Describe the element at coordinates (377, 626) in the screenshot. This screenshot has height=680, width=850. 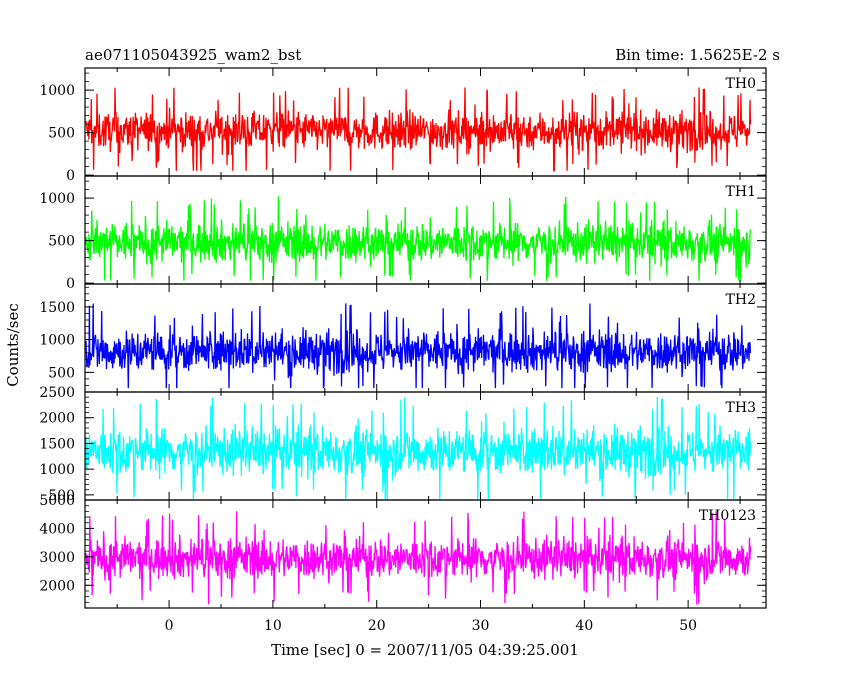
I see `x-tick-label: 20` at that location.